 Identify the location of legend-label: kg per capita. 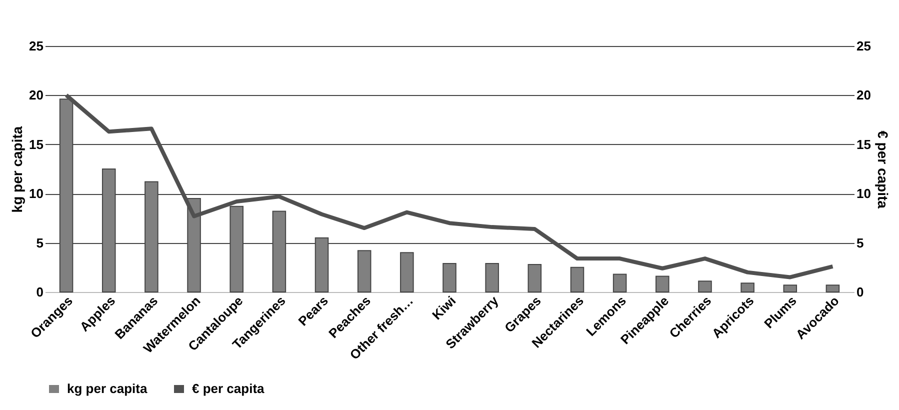
(107, 388).